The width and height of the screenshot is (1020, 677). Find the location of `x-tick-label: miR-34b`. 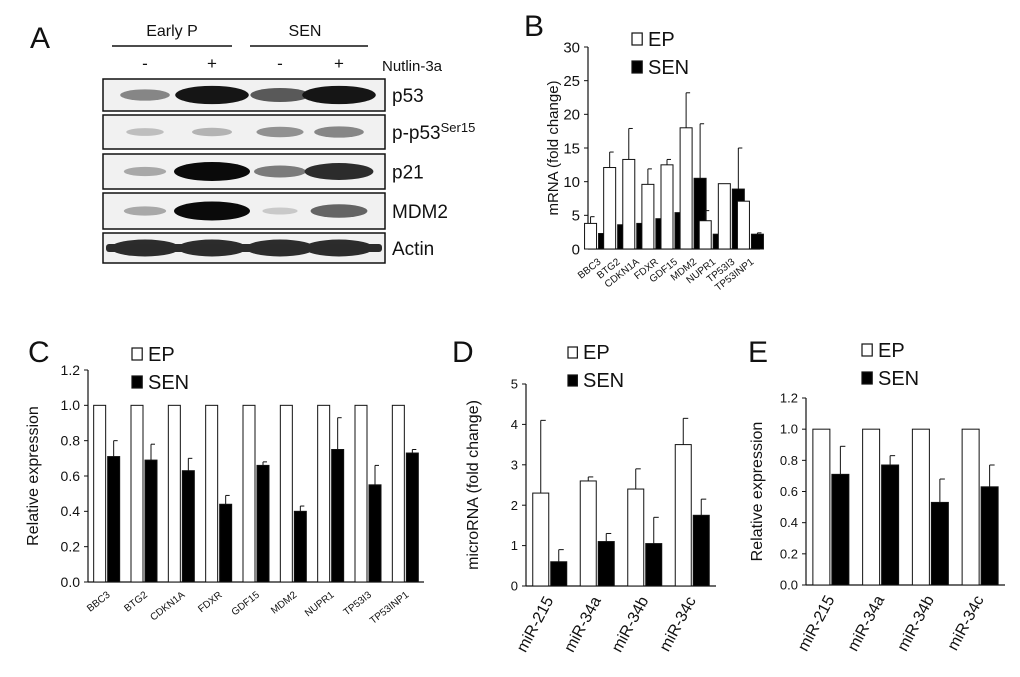

x-tick-label: miR-34b is located at coordinates (916, 623).